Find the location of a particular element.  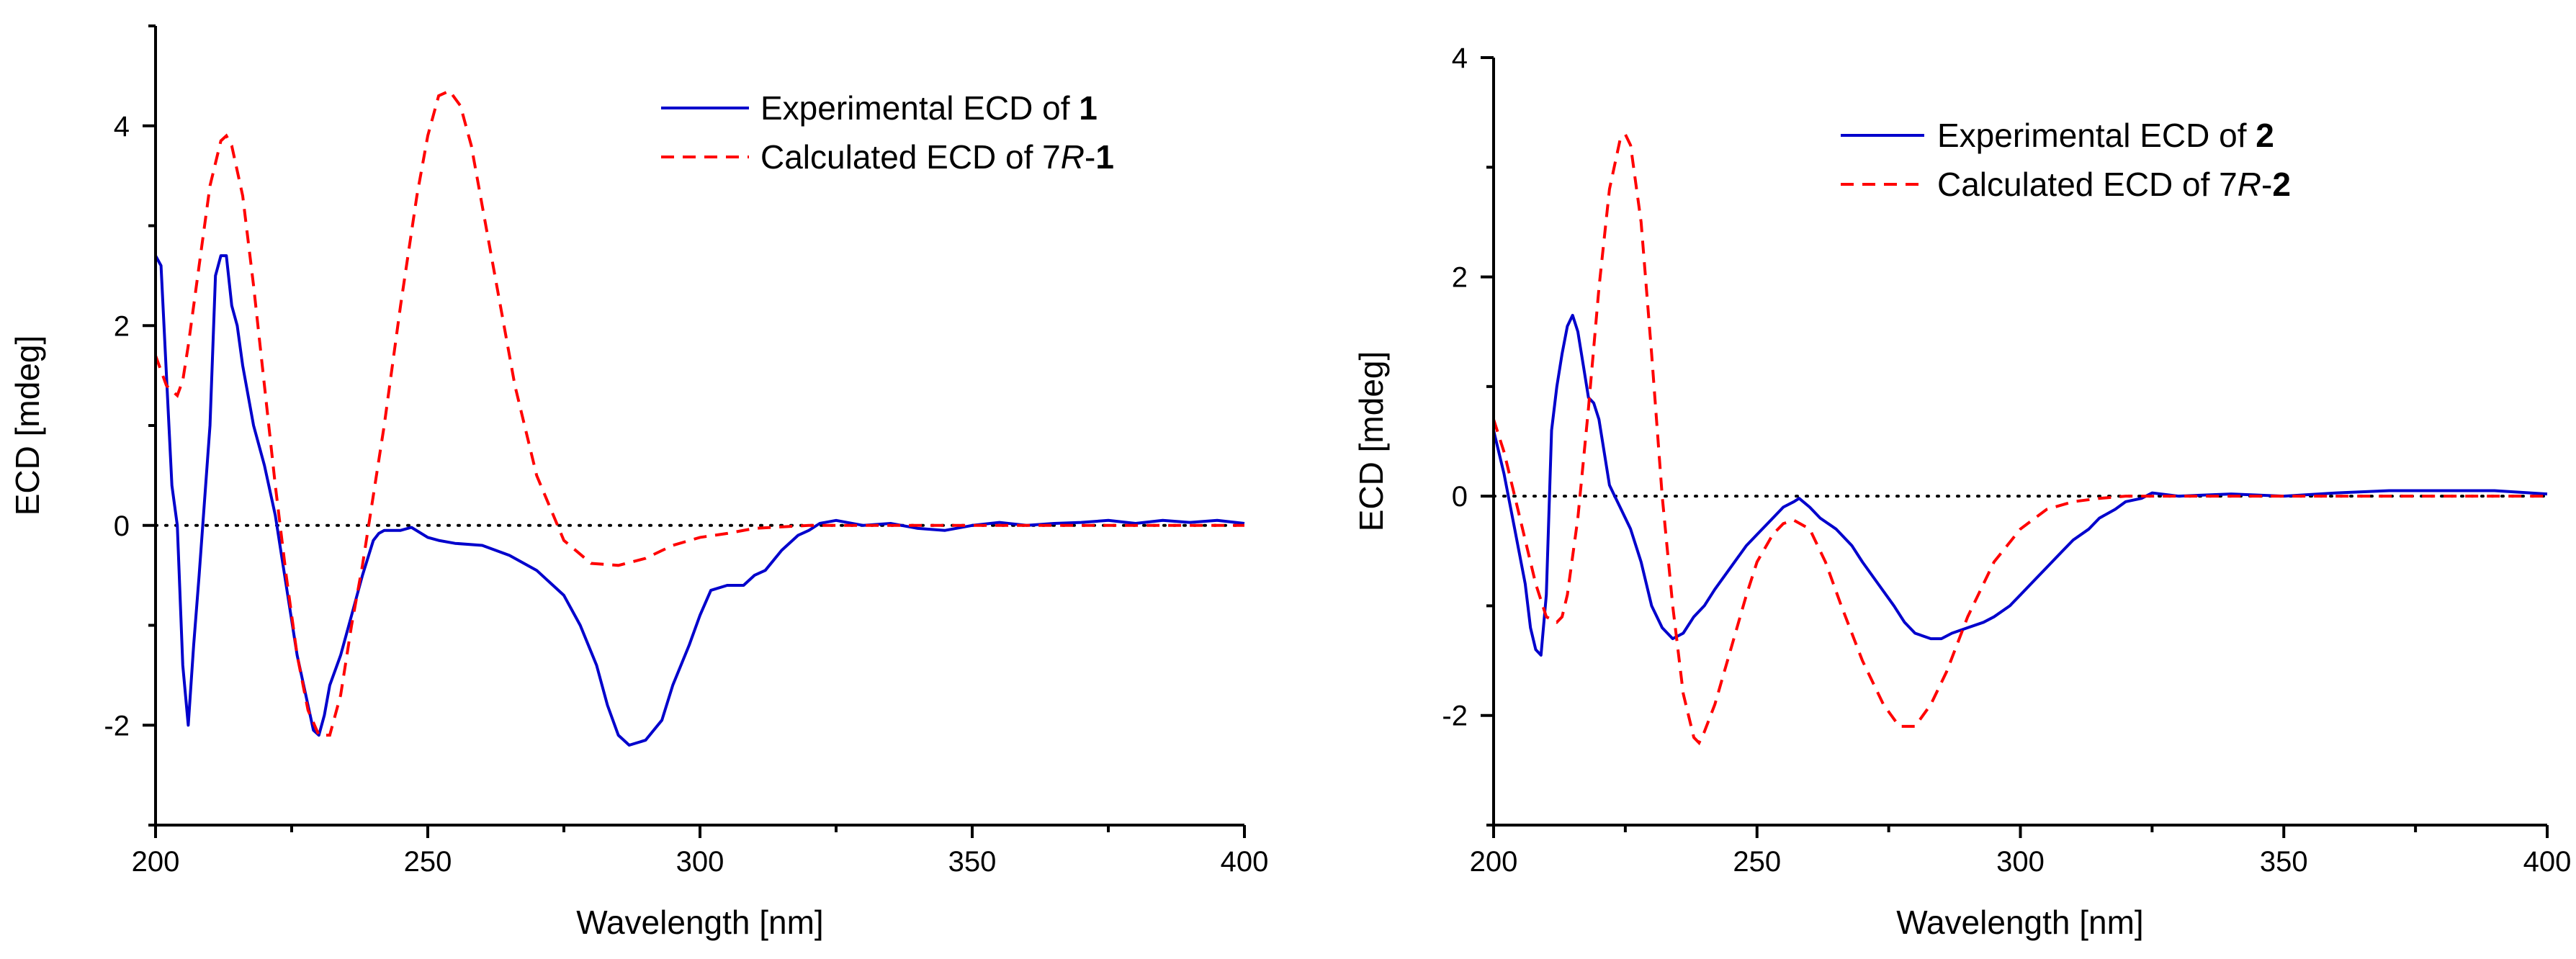

legend-label-calculated: Calculated ECD of 7R-2 is located at coordinates (2114, 185).